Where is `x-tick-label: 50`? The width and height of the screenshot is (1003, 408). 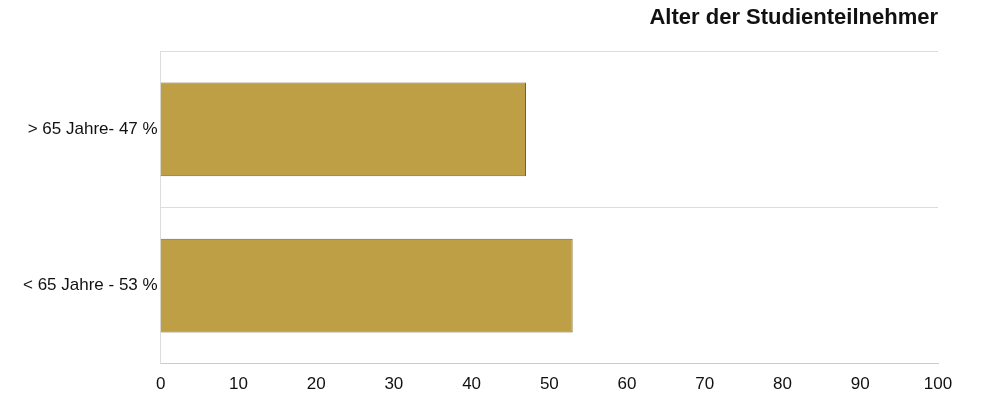 x-tick-label: 50 is located at coordinates (549, 384).